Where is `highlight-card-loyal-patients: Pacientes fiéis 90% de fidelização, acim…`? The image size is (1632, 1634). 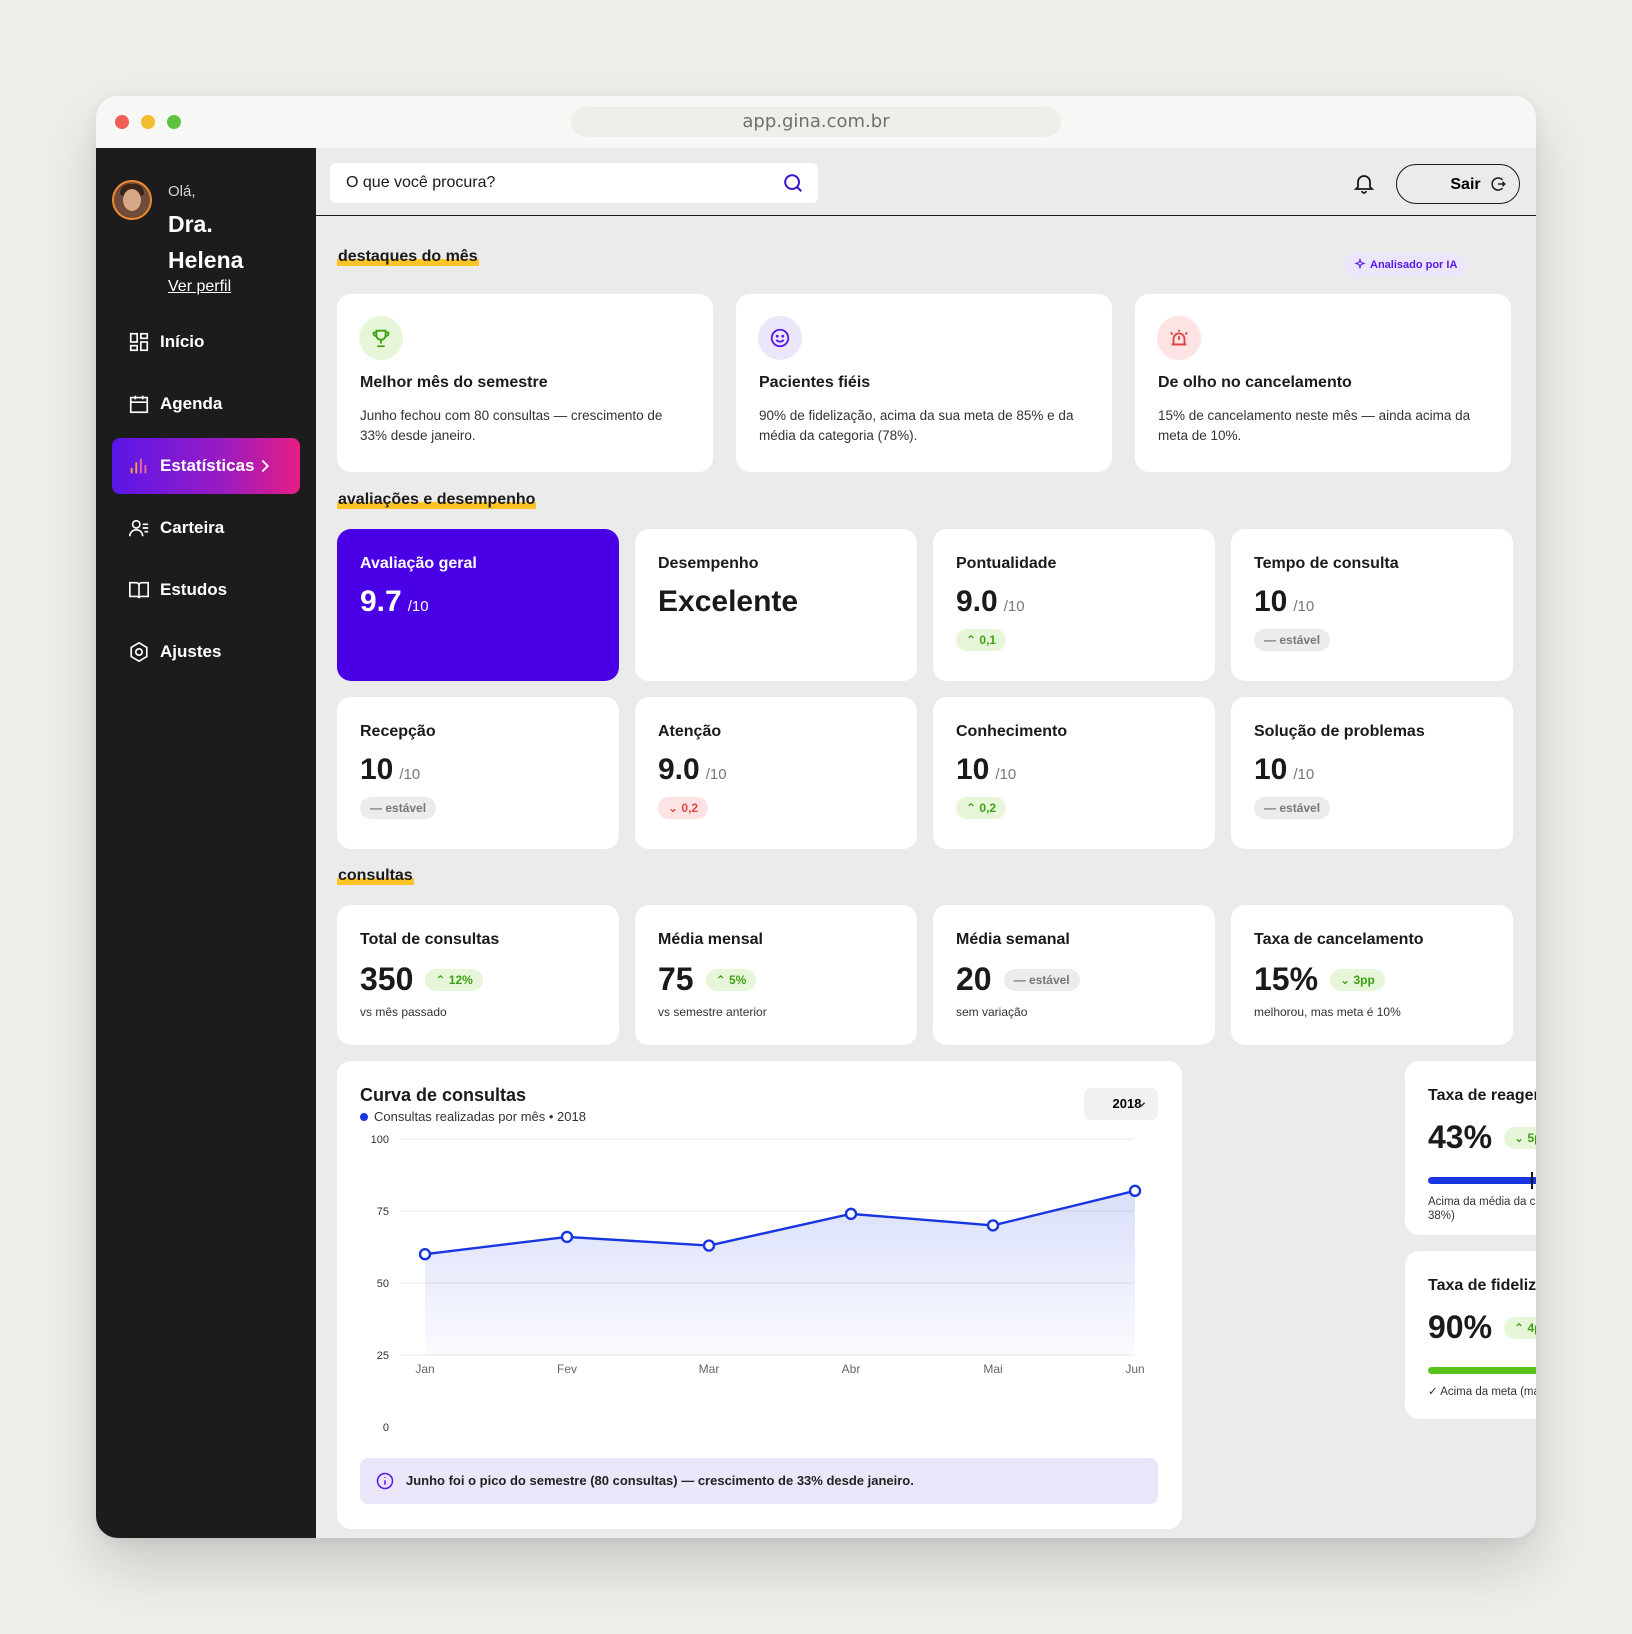 highlight-card-loyal-patients: Pacientes fiéis 90% de fidelização, acim… is located at coordinates (924, 383).